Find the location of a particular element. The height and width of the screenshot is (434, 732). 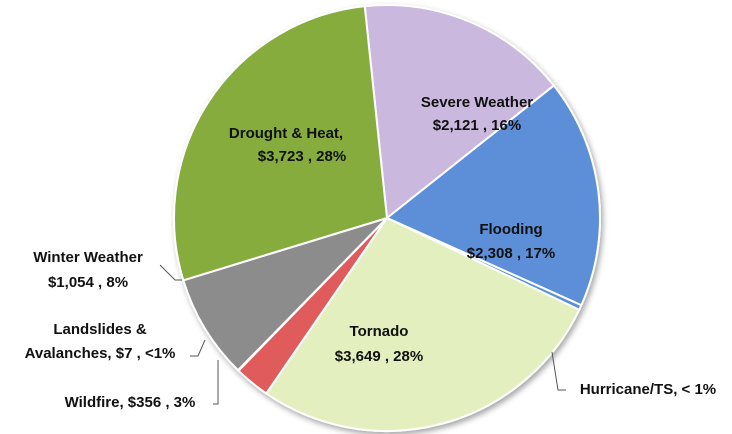

label-landslides: Landslides & Avalanches, $7 , <1% is located at coordinates (100, 341).